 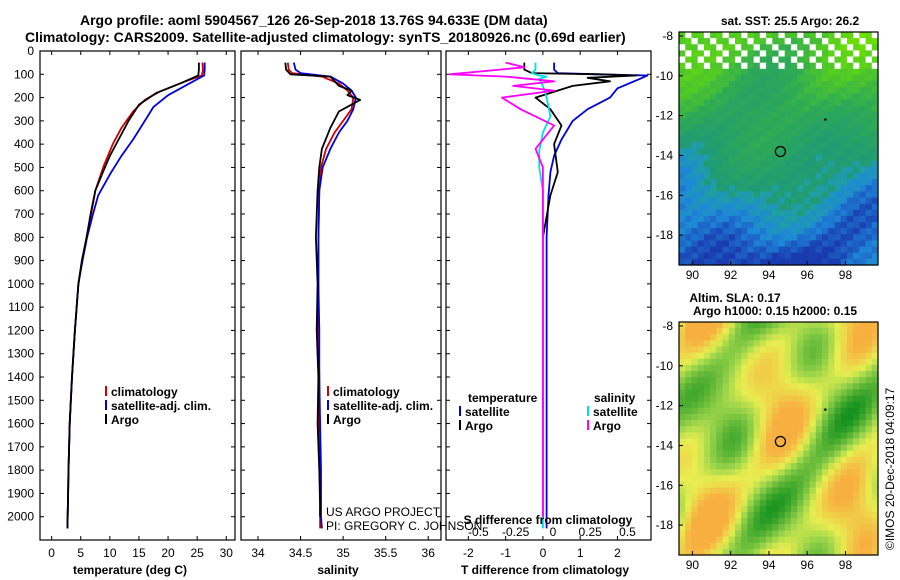 I want to click on map-lat-label: -18, so click(x=665, y=235).